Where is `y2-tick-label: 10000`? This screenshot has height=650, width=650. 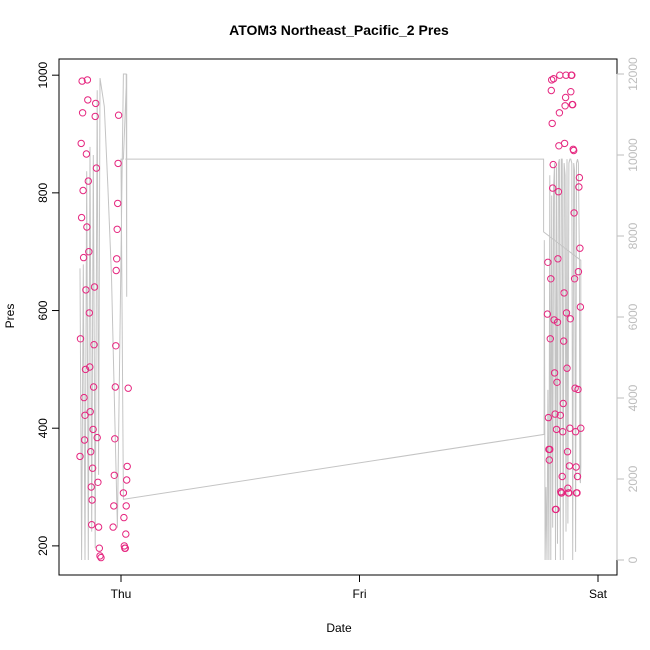 y2-tick-label: 10000 is located at coordinates (633, 155).